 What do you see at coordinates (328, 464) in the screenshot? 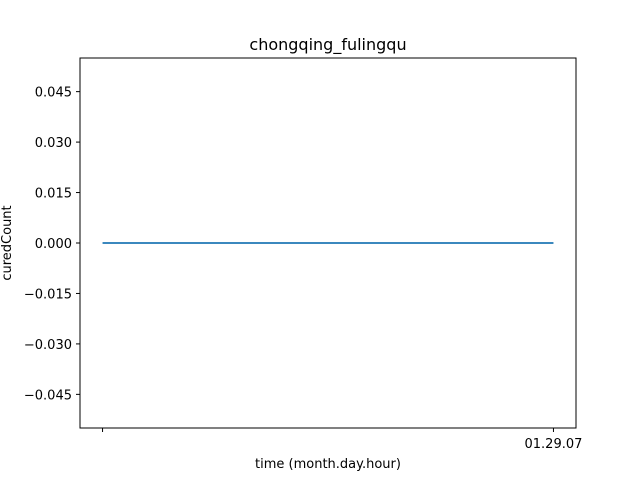
I see `x-axis-label: time (month.day.hour)` at bounding box center [328, 464].